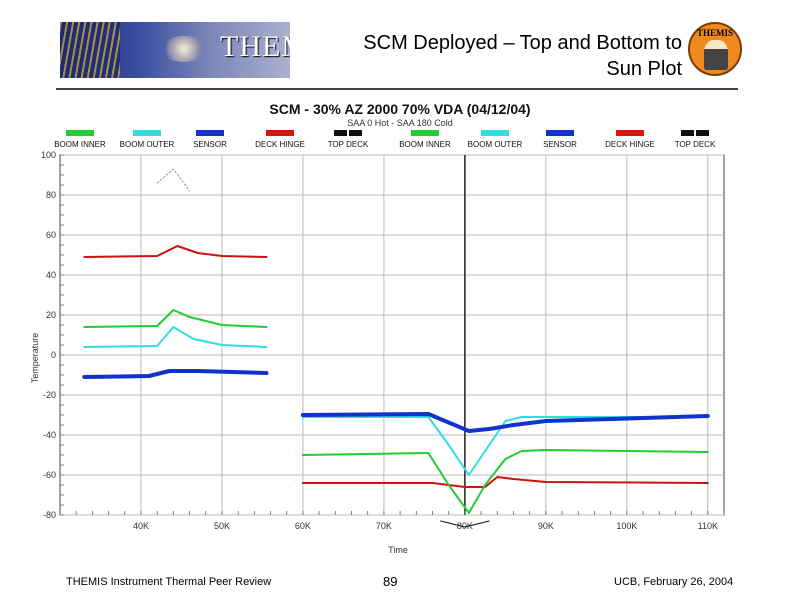  I want to click on badge-text: THEMIS, so click(714, 33).